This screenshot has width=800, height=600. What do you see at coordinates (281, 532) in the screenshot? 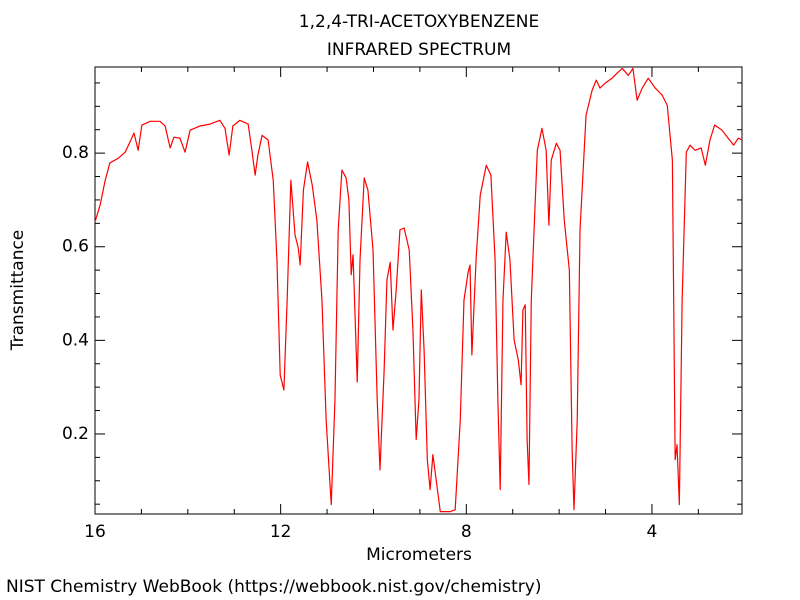
I see `x-tick-label: 12` at bounding box center [281, 532].